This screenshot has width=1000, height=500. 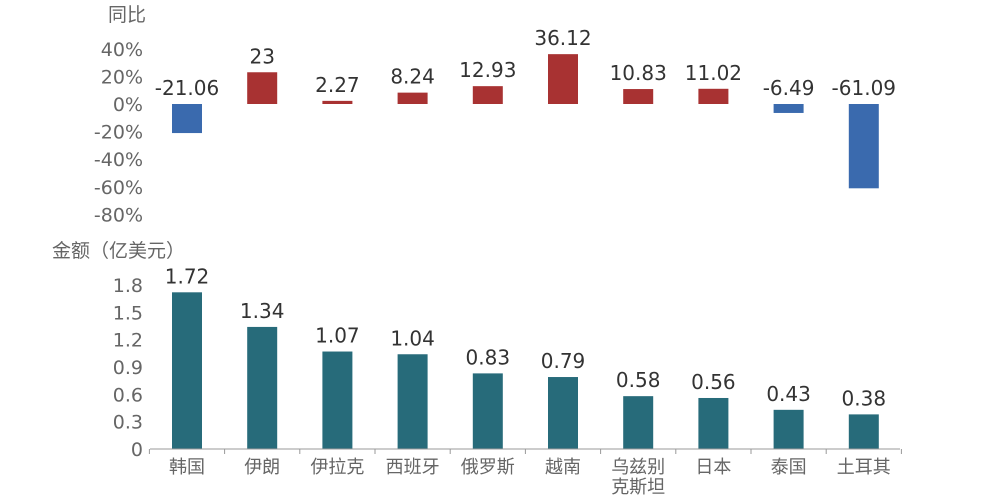 I want to click on category-label: 伊拉克, so click(x=337, y=467).